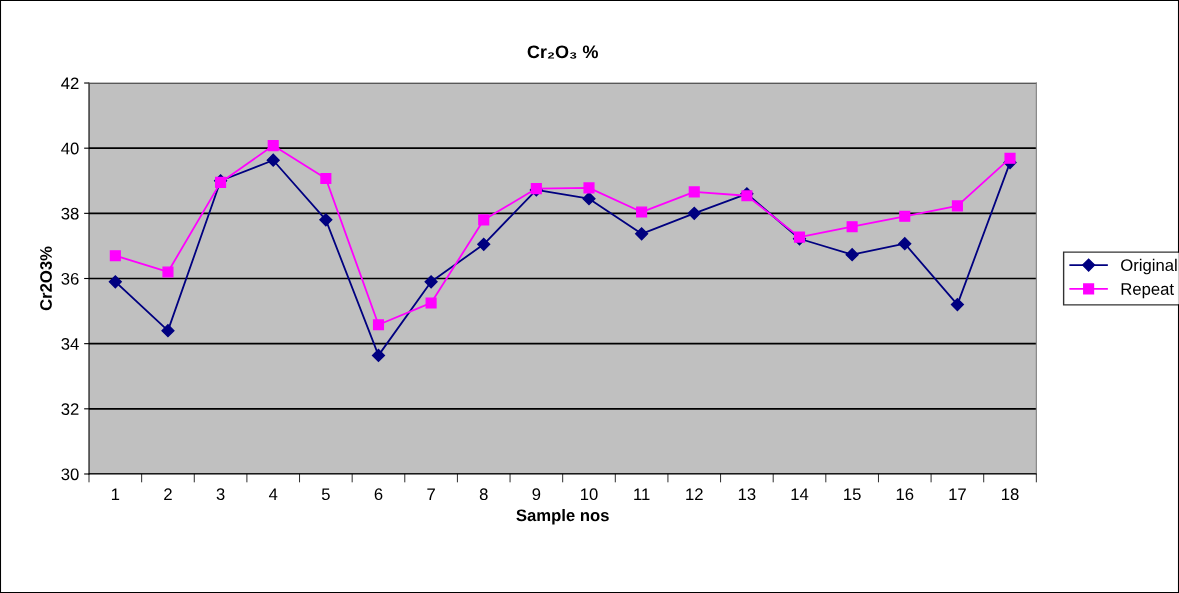 The width and height of the screenshot is (1179, 593). What do you see at coordinates (70, 474) in the screenshot?
I see `y-tick-label: 30` at bounding box center [70, 474].